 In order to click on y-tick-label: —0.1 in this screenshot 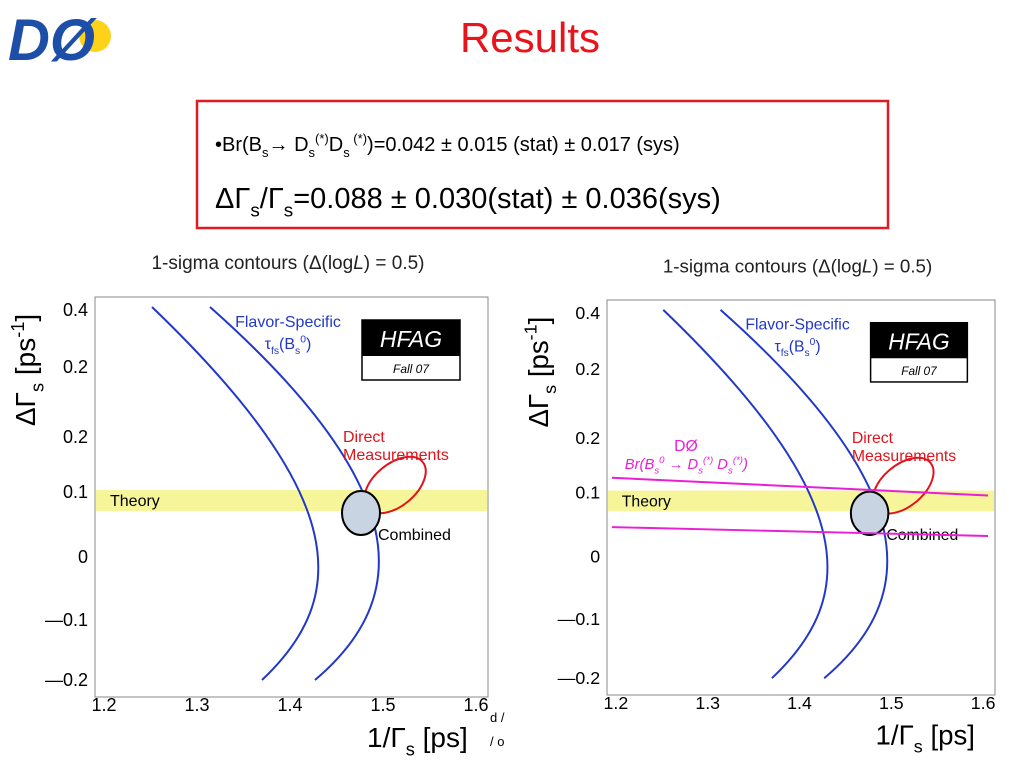, I will do `click(579, 619)`.